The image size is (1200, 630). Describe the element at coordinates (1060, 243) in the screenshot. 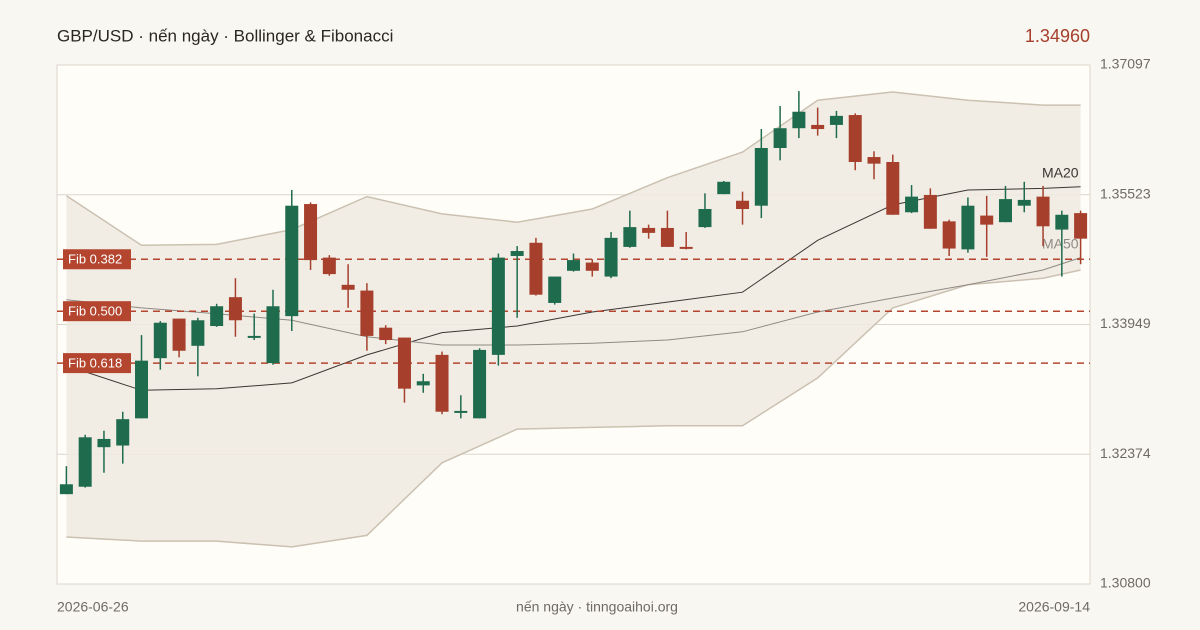

I see `ma-label: MA50` at that location.